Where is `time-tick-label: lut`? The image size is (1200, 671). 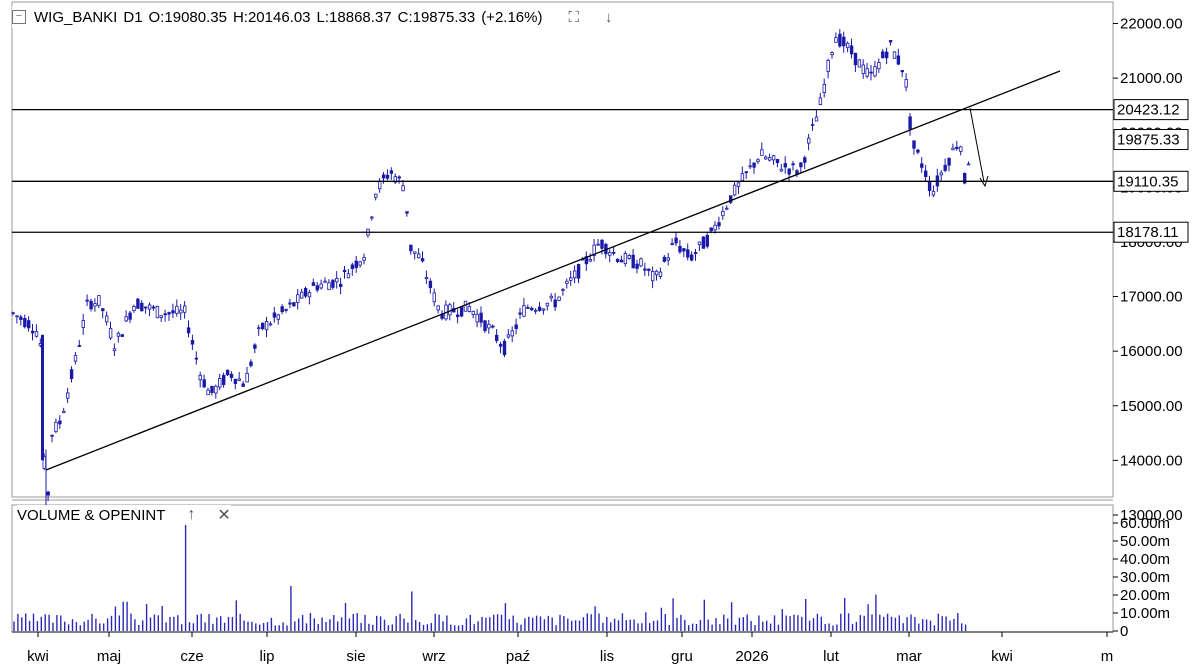
time-tick-label: lut is located at coordinates (831, 656).